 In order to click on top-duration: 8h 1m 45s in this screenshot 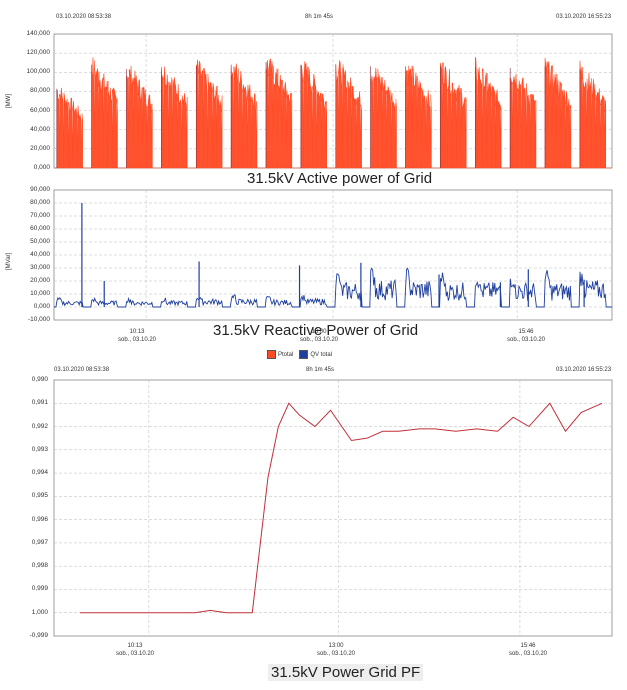, I will do `click(319, 17)`.